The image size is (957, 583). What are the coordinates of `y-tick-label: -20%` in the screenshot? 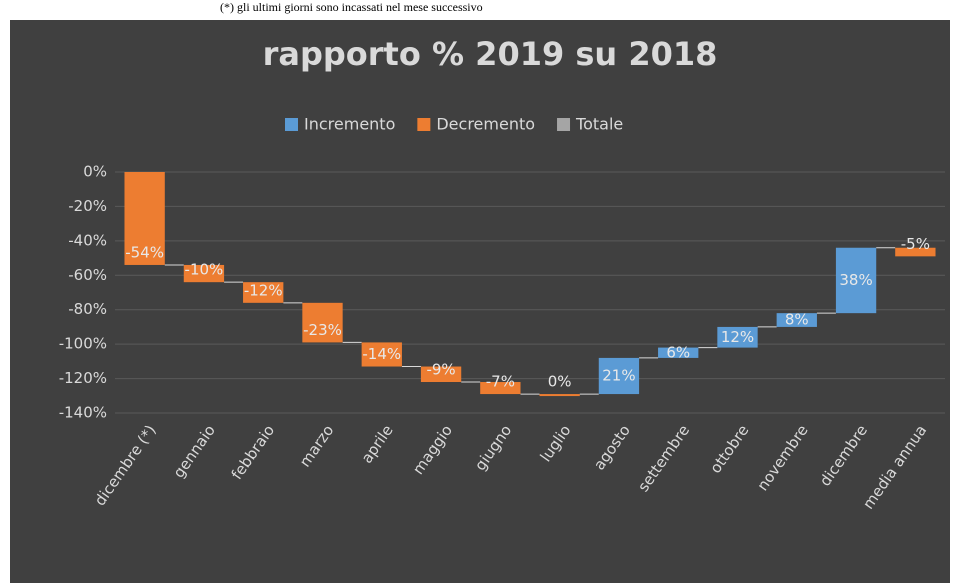 It's located at (87, 206).